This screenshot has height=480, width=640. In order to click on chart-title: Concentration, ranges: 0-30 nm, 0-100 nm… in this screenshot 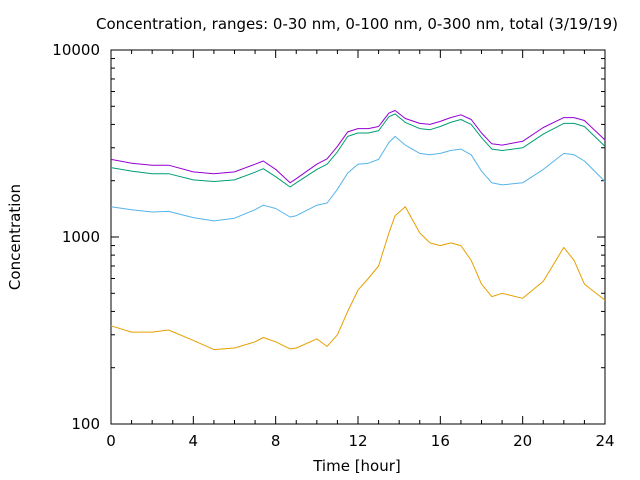, I will do `click(357, 24)`.